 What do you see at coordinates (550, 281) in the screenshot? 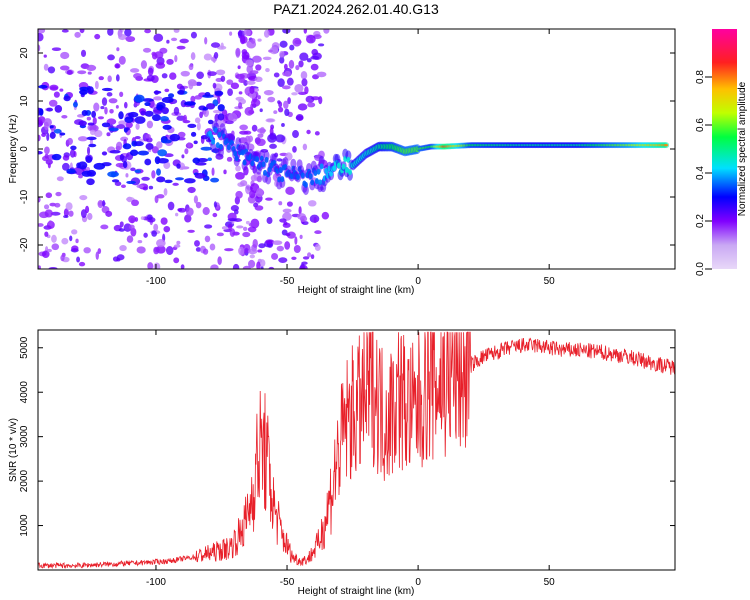
I see `x-tick-label: 50` at bounding box center [550, 281].